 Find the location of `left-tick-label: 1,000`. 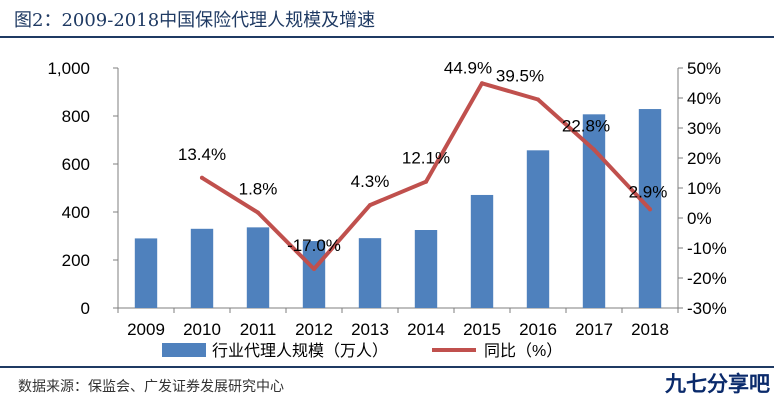

left-tick-label: 1,000 is located at coordinates (68, 68).